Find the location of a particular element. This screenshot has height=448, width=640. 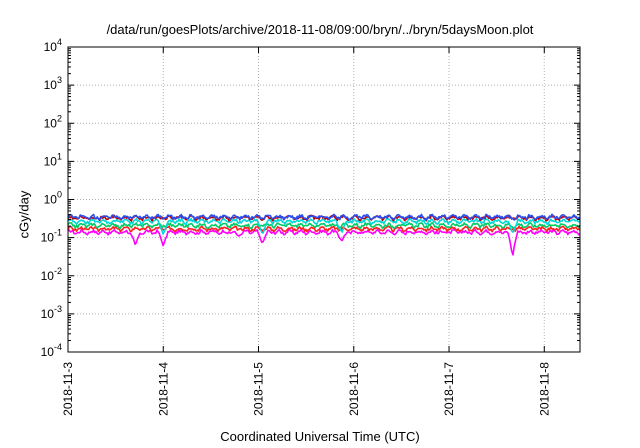

x-tick-label: 2018-11-8 is located at coordinates (544, 389).